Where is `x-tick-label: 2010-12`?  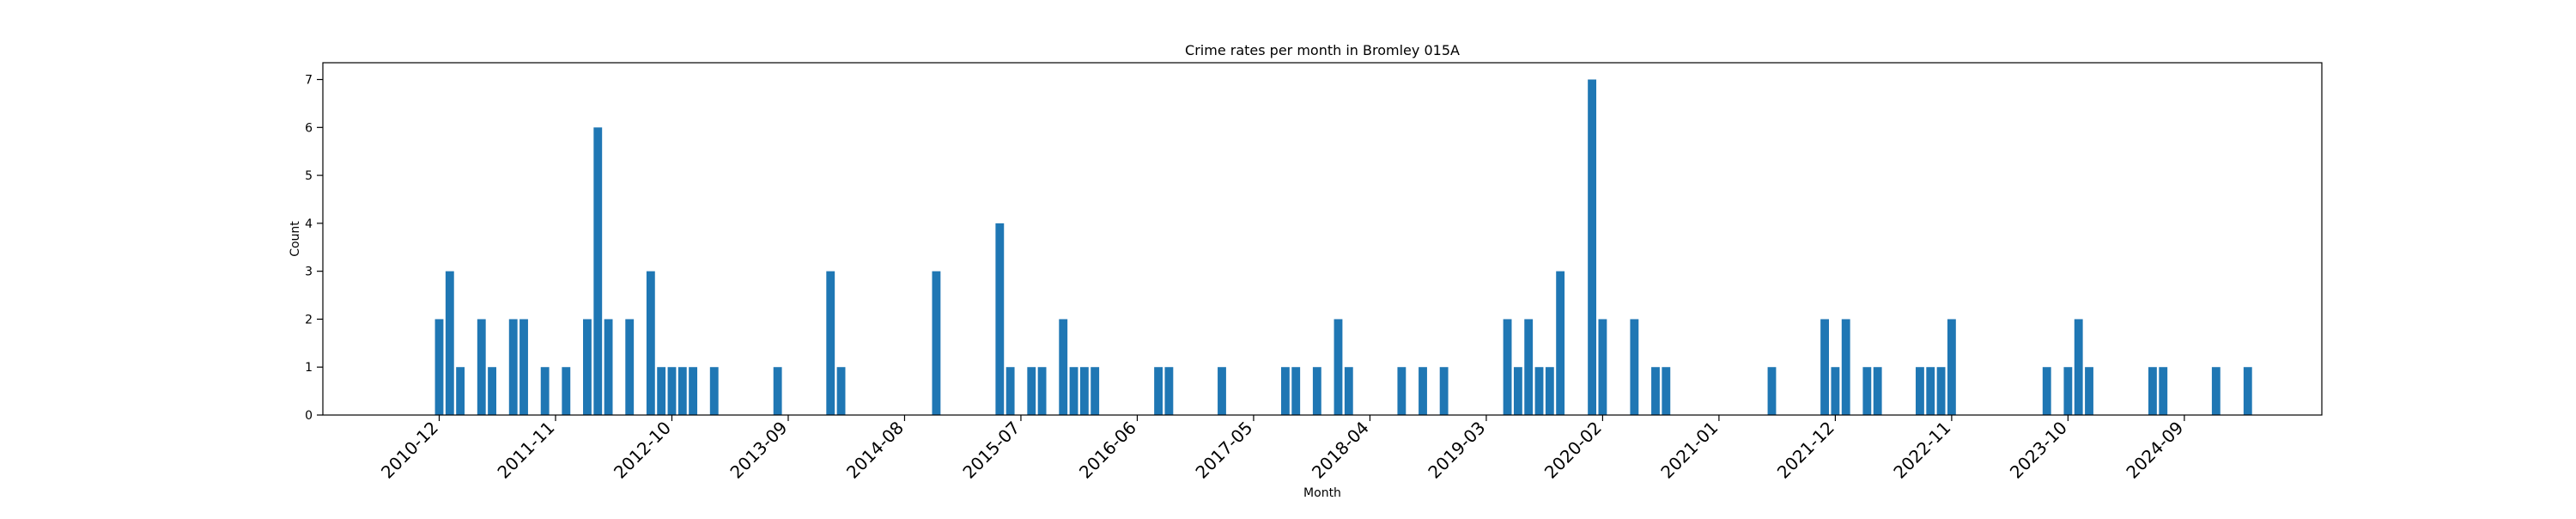
x-tick-label: 2010-12 is located at coordinates (409, 450).